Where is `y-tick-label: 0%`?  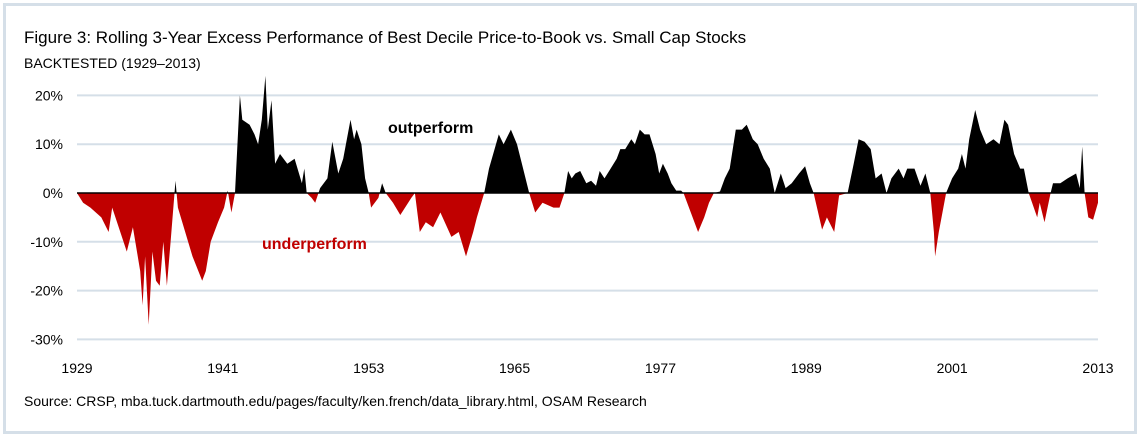
y-tick-label: 0% is located at coordinates (53, 193).